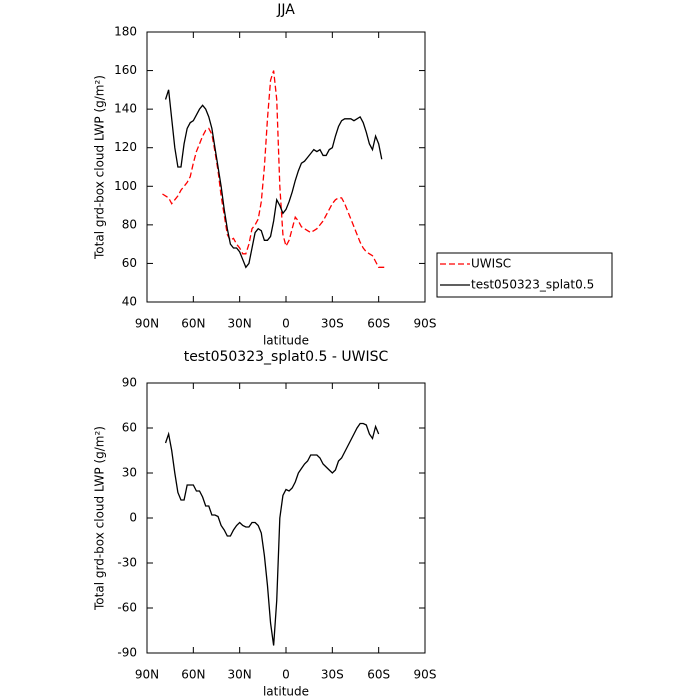 The width and height of the screenshot is (700, 700). Describe the element at coordinates (285, 10) in the screenshot. I see `chart-title: JJA` at that location.